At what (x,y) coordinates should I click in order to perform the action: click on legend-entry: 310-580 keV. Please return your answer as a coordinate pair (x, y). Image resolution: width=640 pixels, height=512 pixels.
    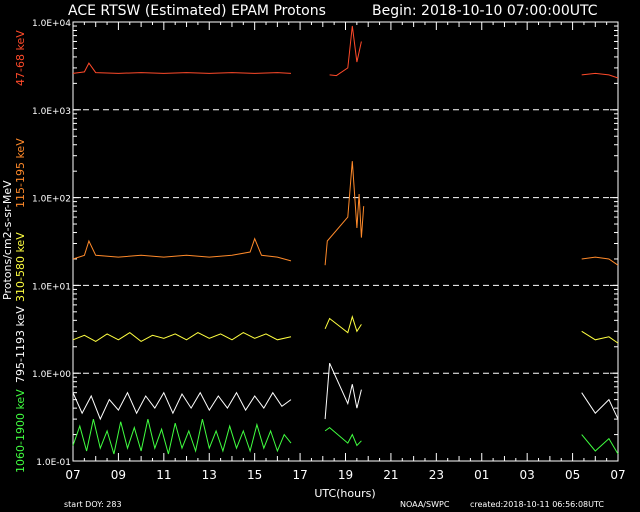
    Looking at the image, I should click on (20, 267).